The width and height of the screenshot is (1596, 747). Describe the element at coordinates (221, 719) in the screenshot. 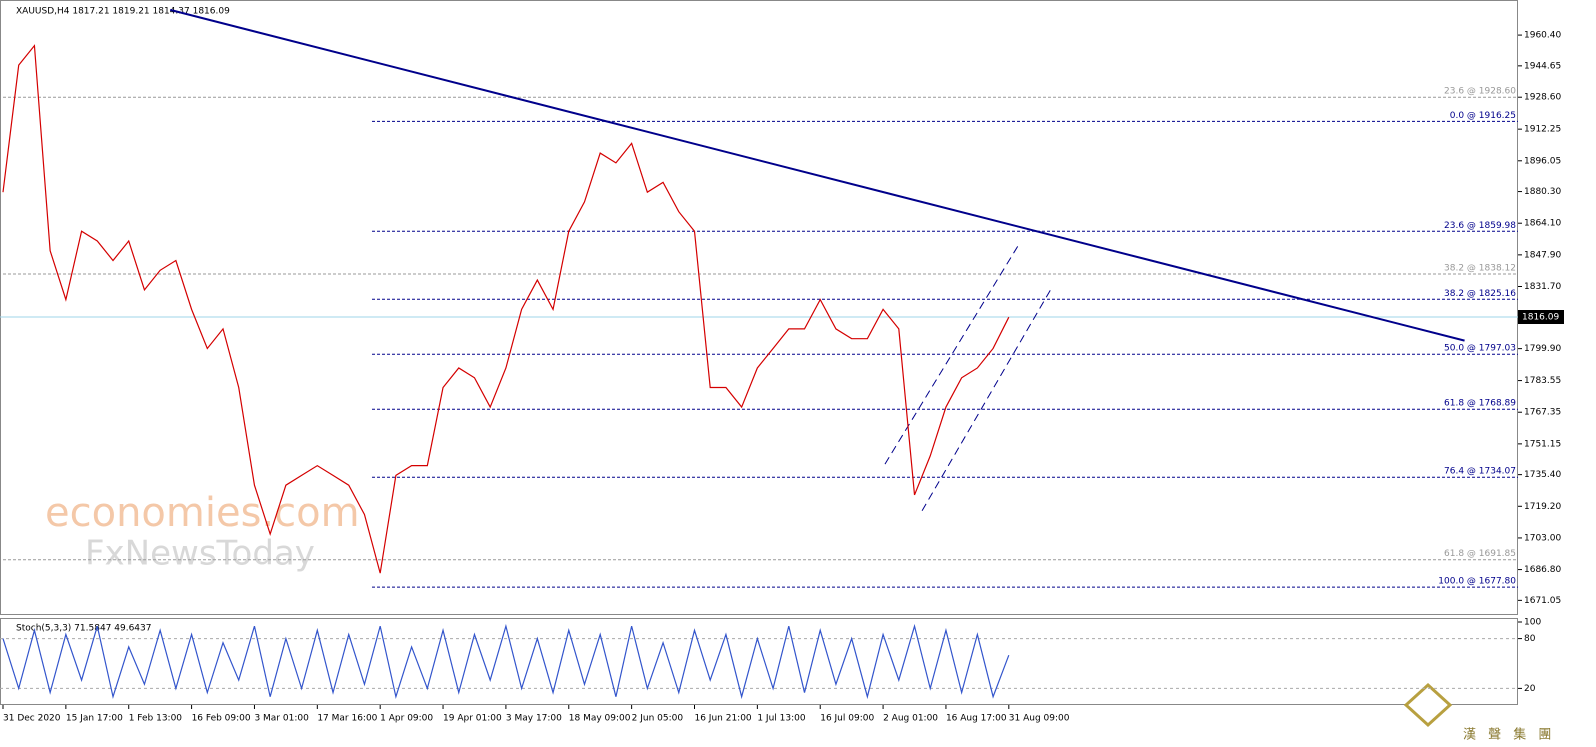

I see `x-tick-label: 16 Feb 09:00` at that location.